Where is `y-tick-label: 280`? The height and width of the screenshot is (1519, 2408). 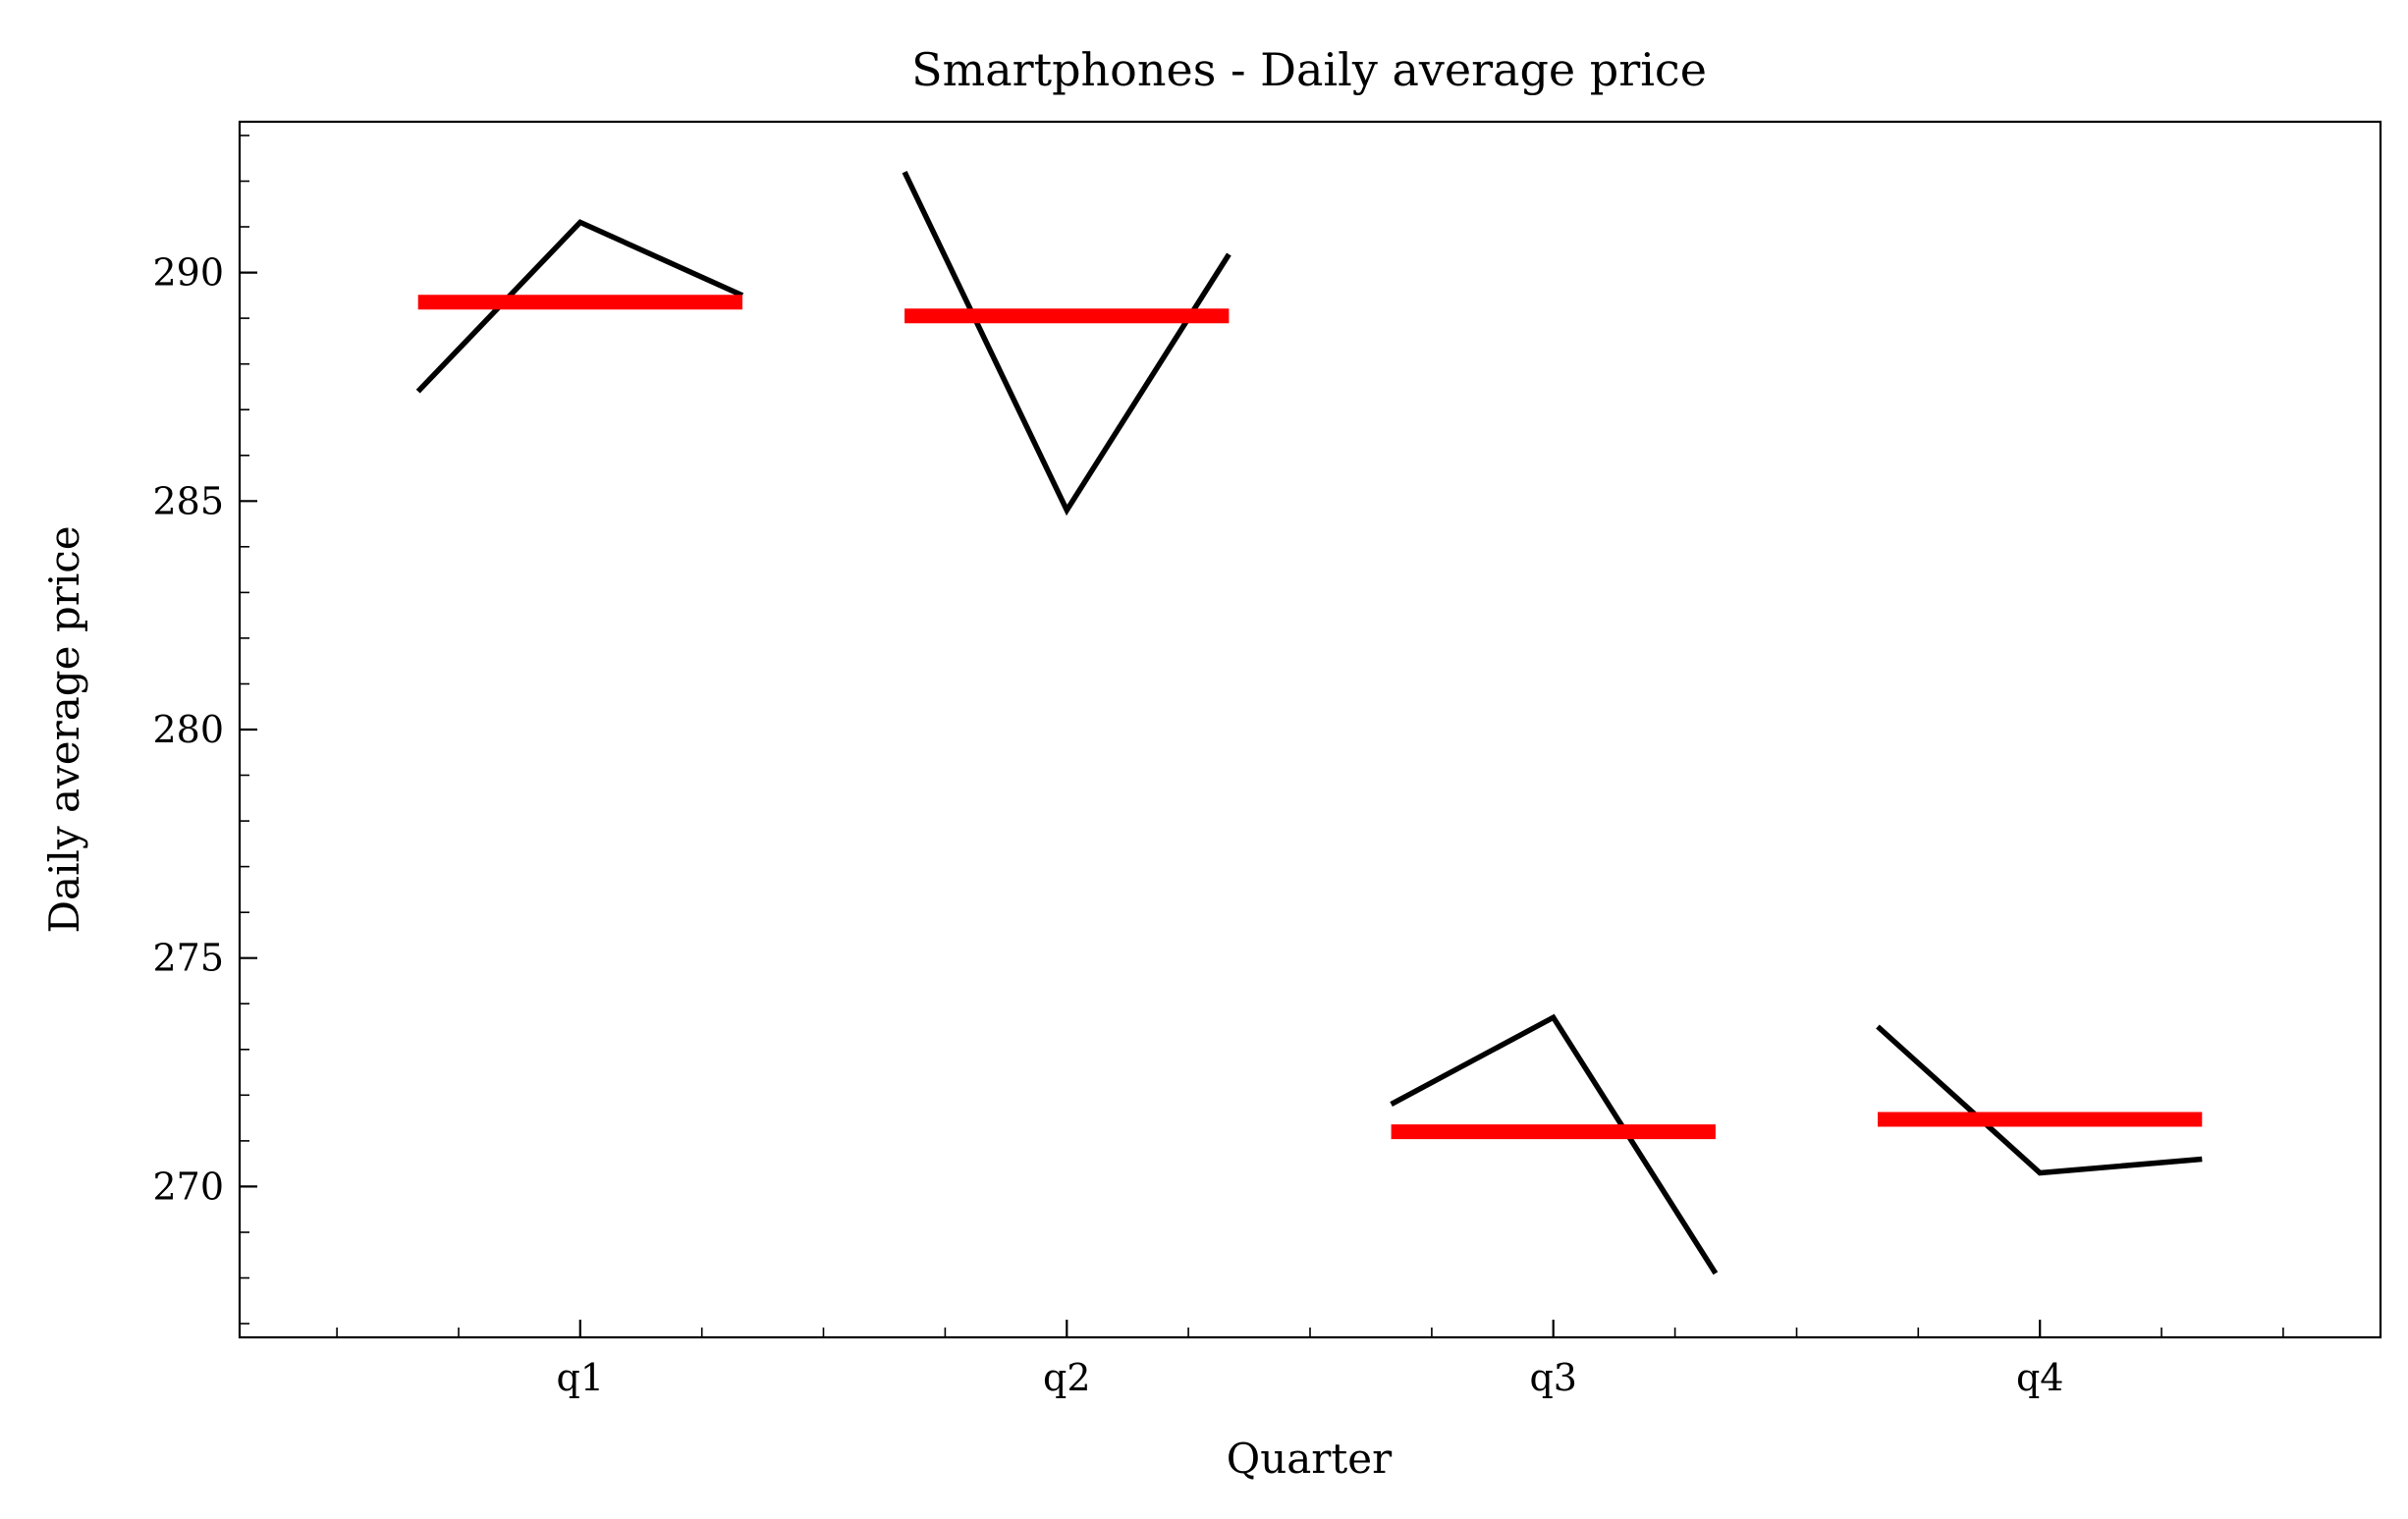 y-tick-label: 280 is located at coordinates (188, 729).